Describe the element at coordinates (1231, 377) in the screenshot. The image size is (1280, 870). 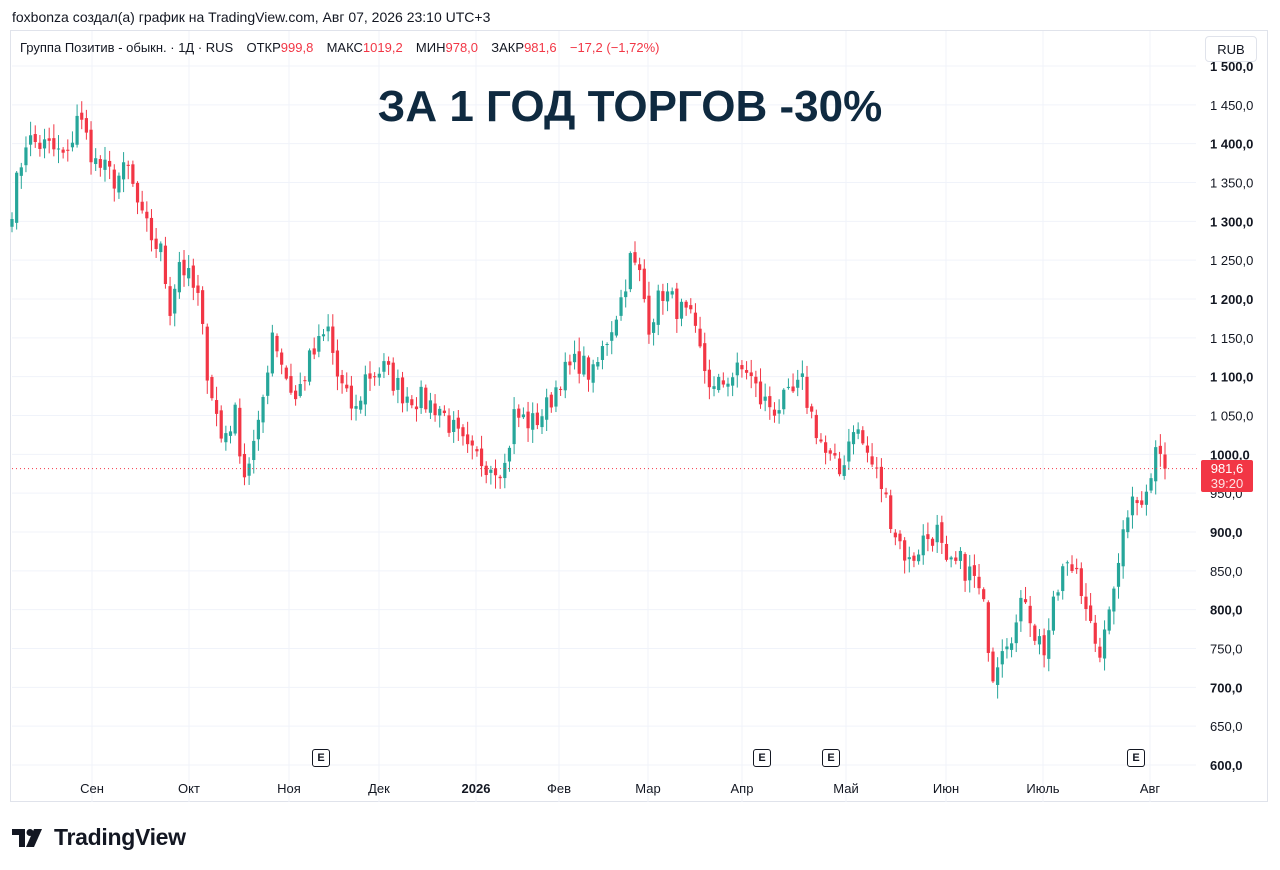
I see `y-tick-label: 1 100,0` at that location.